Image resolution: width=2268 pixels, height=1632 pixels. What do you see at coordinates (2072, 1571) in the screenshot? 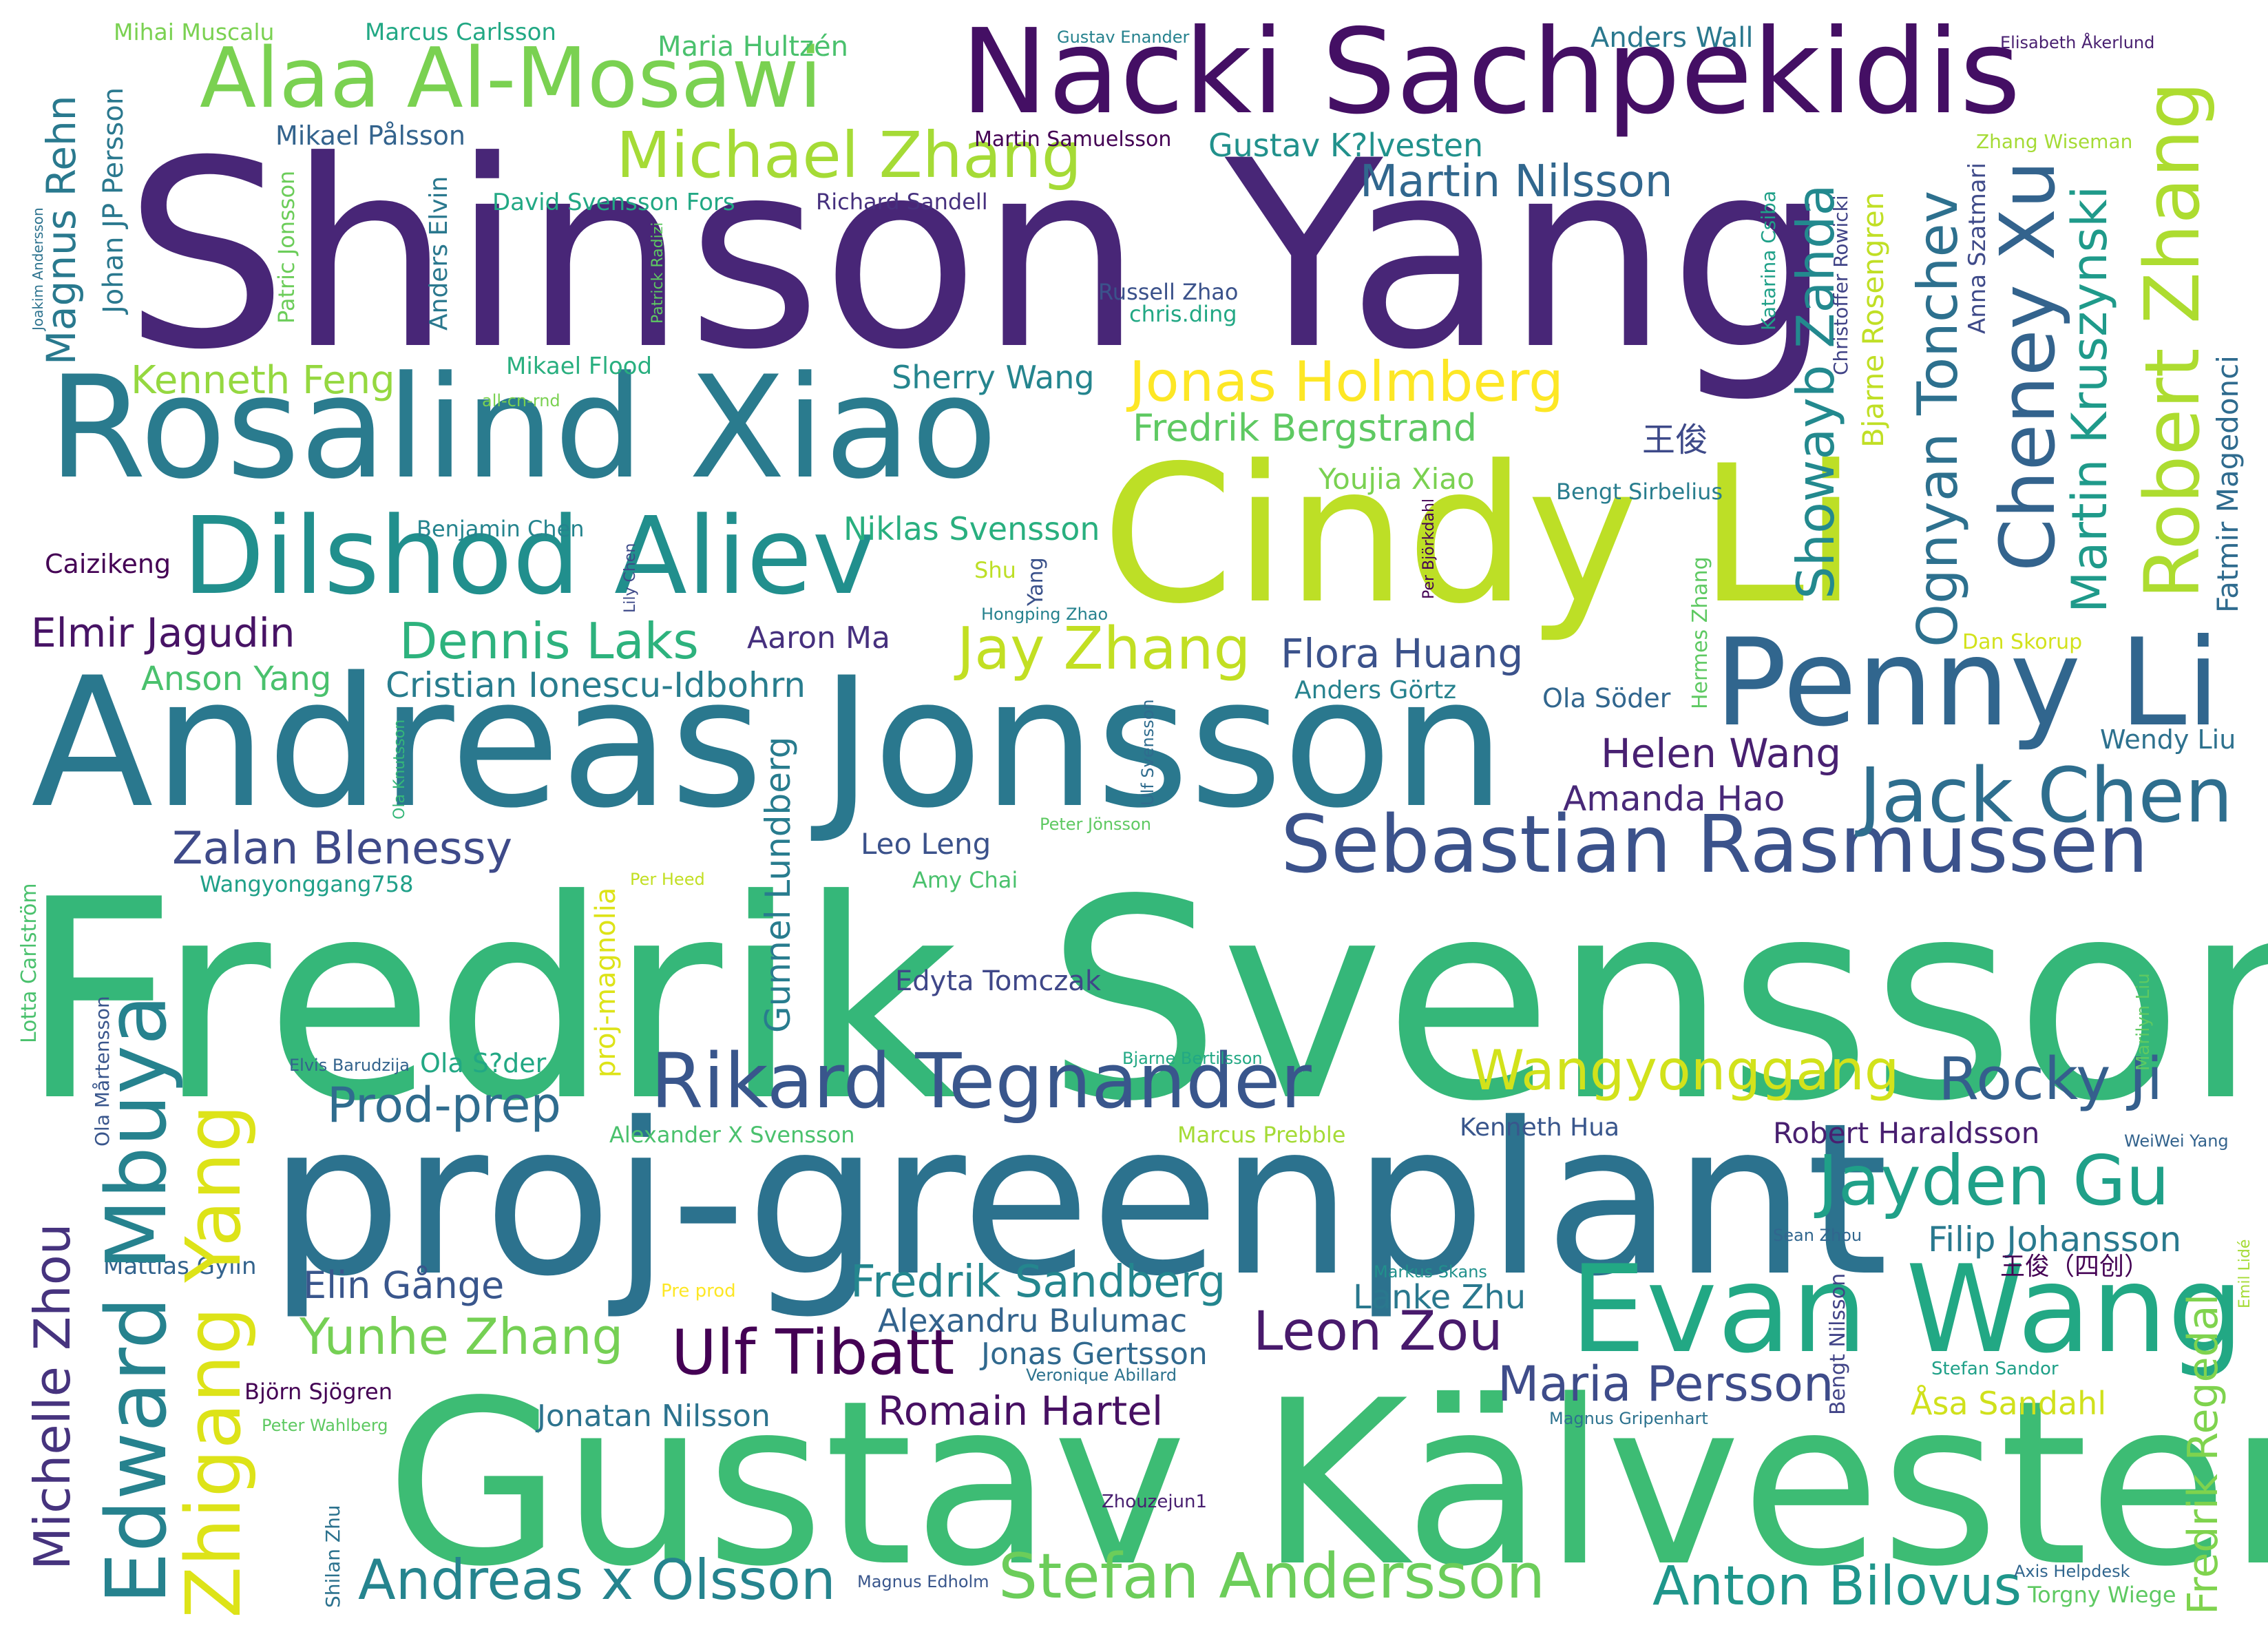
I see `word-small: Axis Helpdesk` at bounding box center [2072, 1571].